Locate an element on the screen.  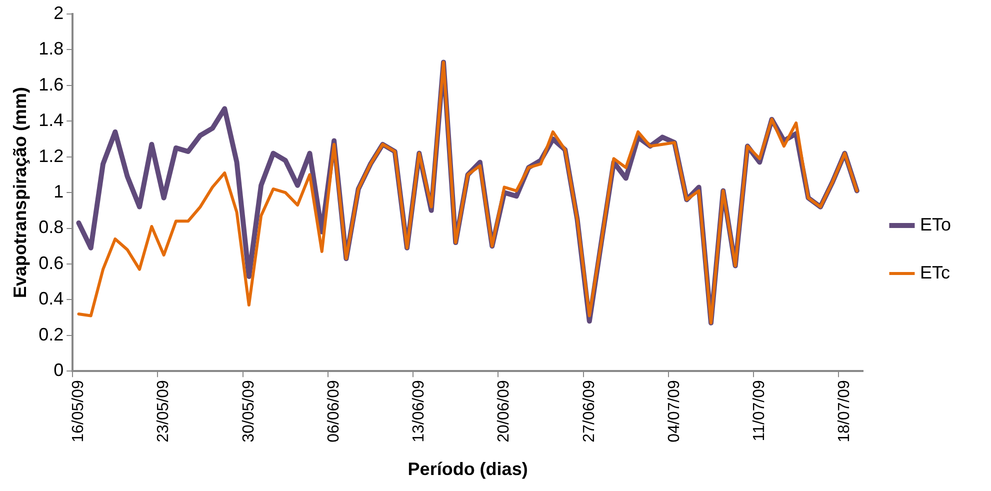
x-axis-title: Período (dias) is located at coordinates (468, 469).